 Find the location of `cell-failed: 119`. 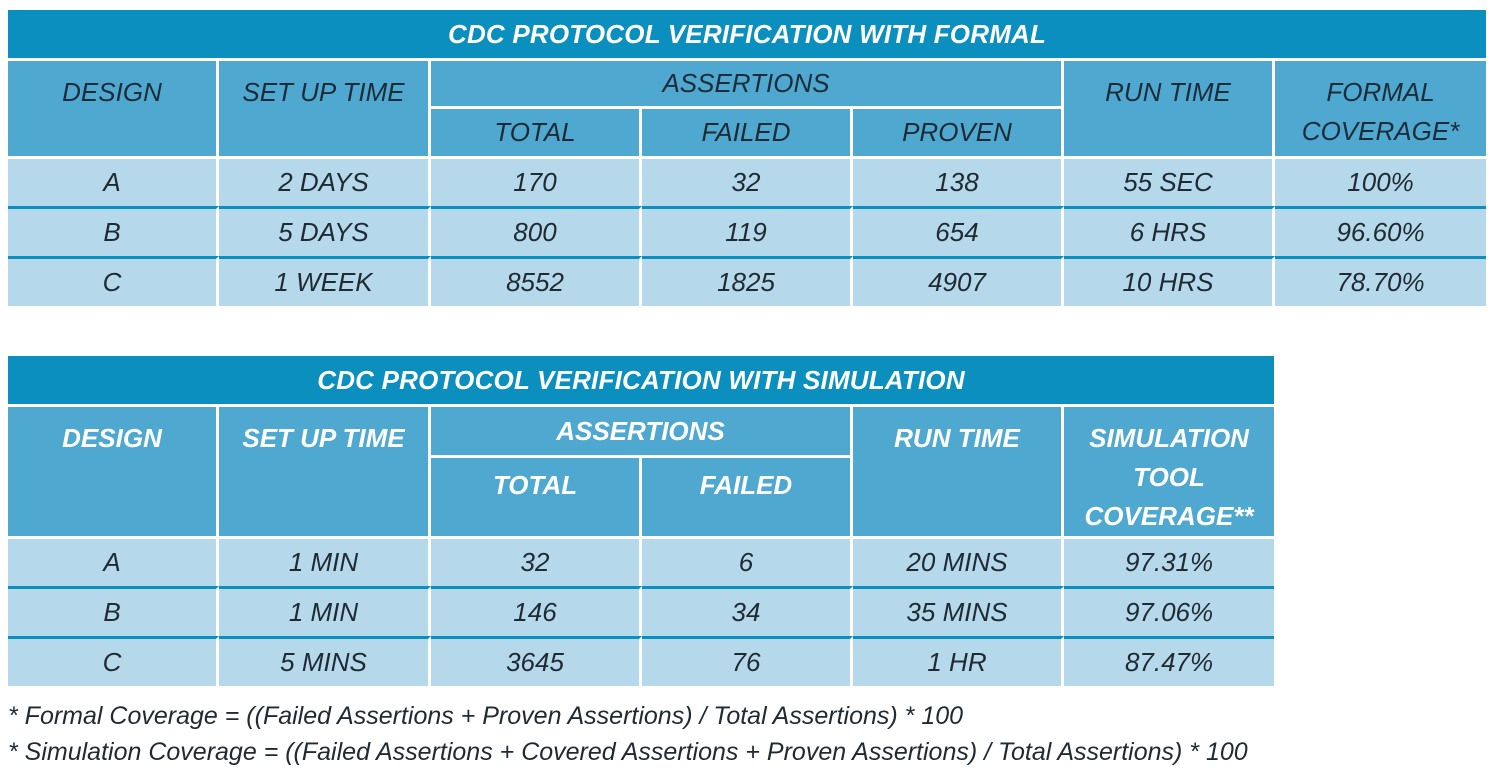

cell-failed: 119 is located at coordinates (747, 231).